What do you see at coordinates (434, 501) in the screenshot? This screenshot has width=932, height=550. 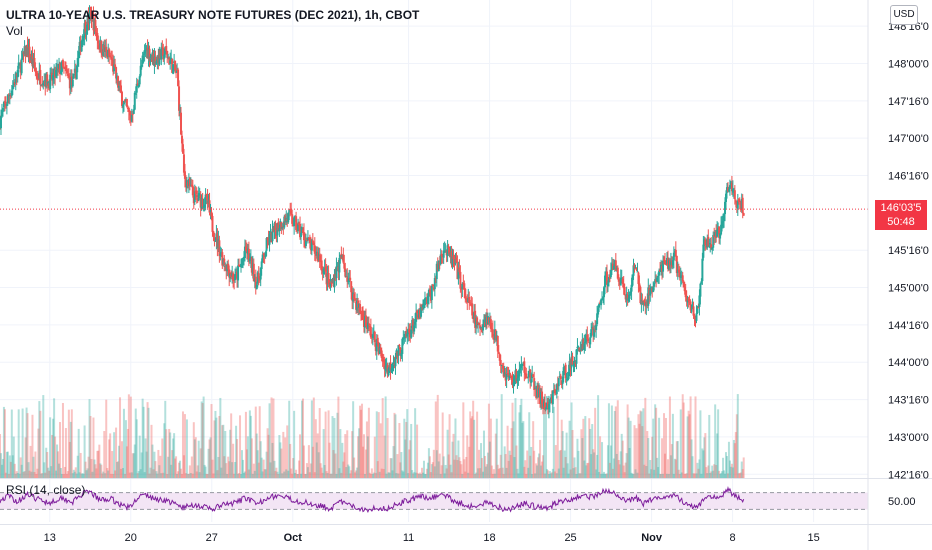 I see `rsi-band` at bounding box center [434, 501].